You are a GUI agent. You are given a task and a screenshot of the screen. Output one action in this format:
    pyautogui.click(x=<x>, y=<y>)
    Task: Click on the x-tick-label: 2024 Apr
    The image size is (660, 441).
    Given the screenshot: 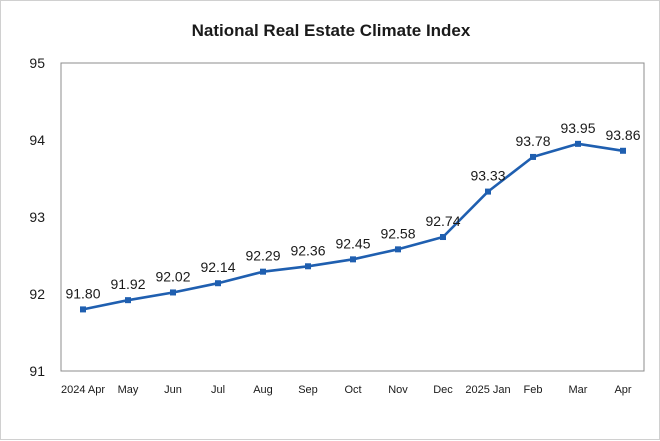 What is the action you would take?
    pyautogui.click(x=83, y=390)
    